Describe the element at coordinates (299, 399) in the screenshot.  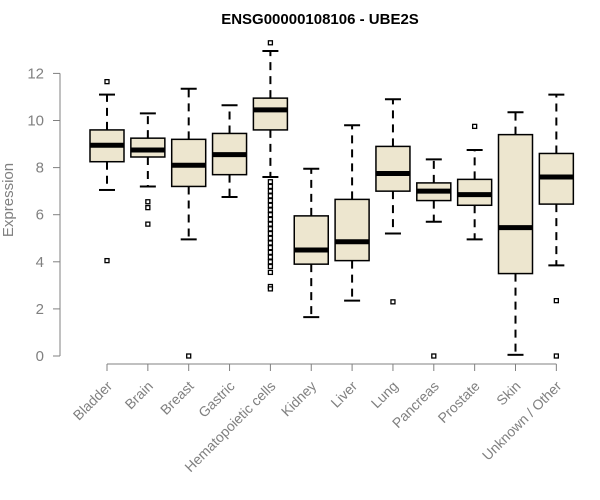
I see `x-tick-label: Kidney` at that location.